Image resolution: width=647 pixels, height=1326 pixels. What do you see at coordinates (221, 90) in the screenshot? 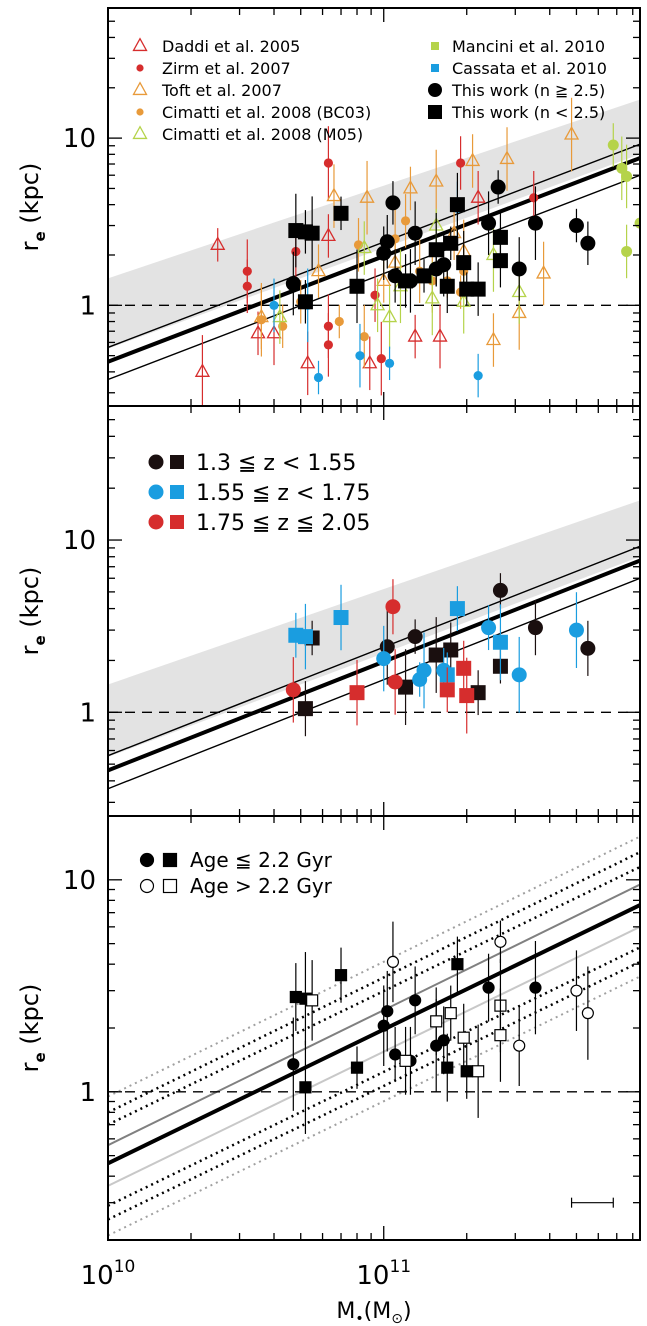
I see `legend-label: Toft et al. 2007` at bounding box center [221, 90].